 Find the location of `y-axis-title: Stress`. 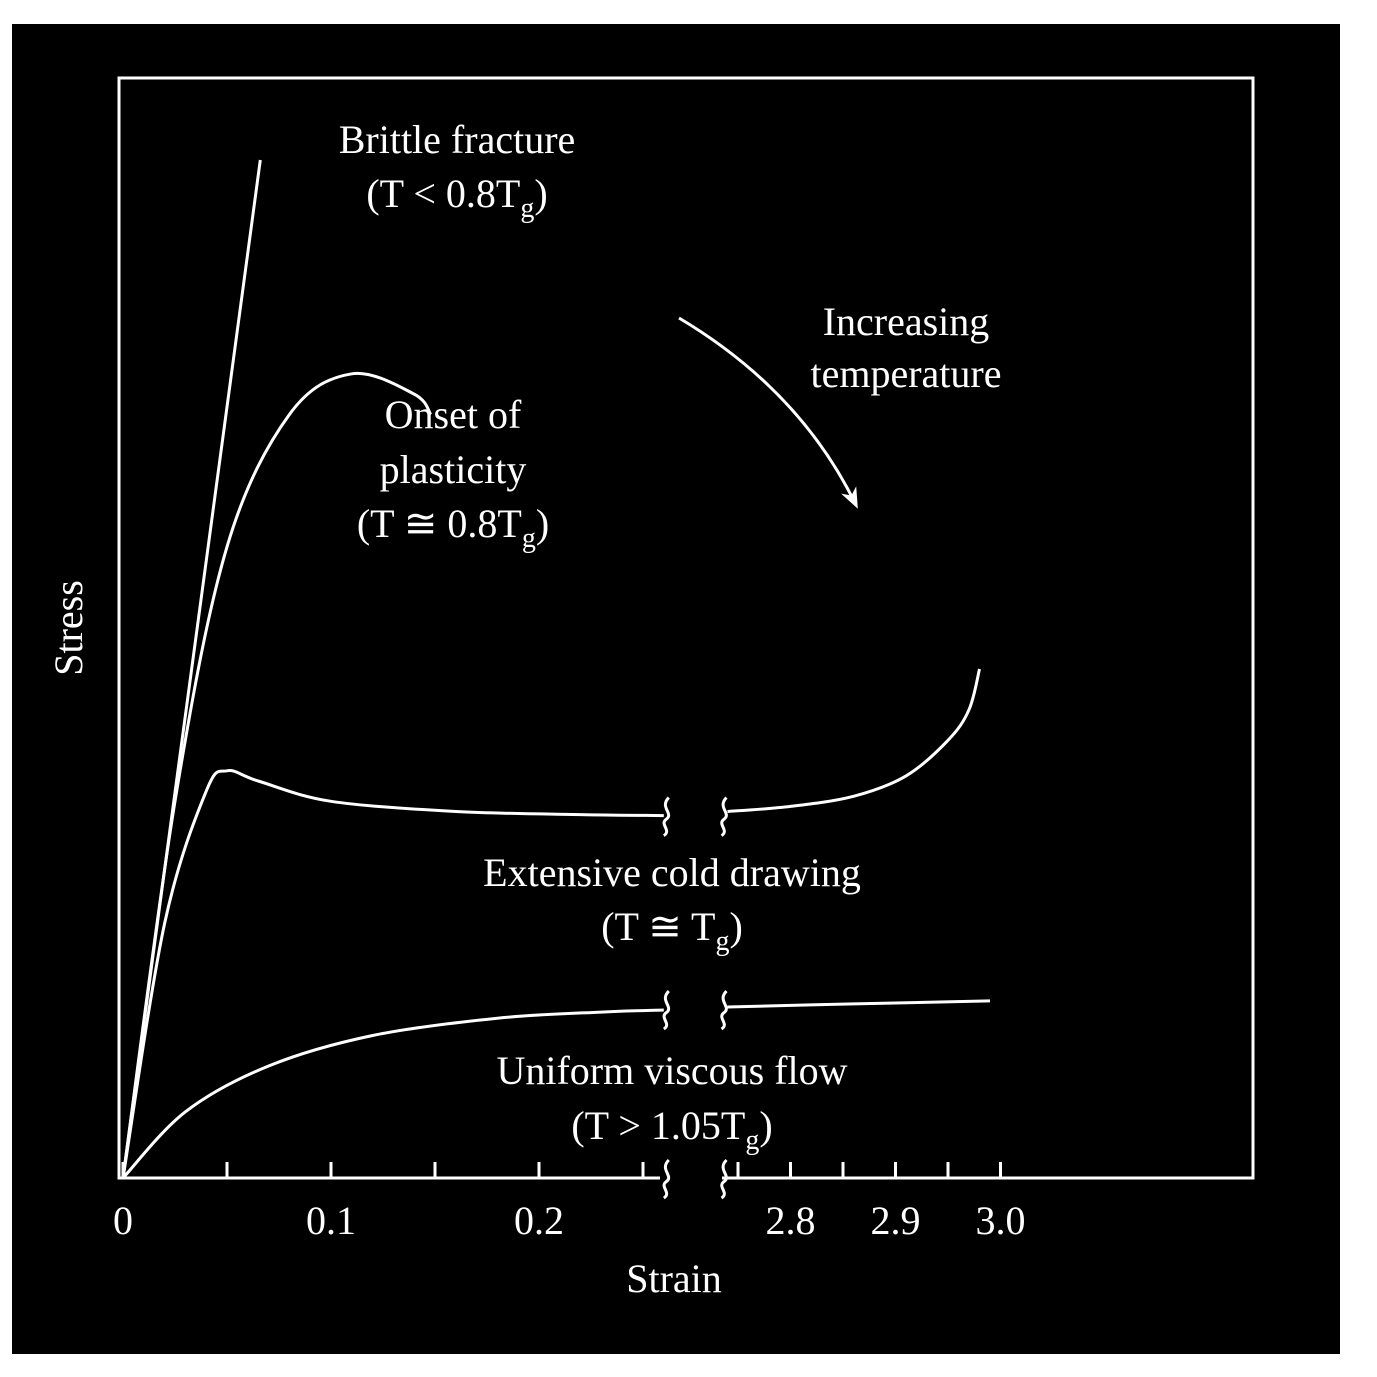

y-axis-title: Stress is located at coordinates (68, 628).